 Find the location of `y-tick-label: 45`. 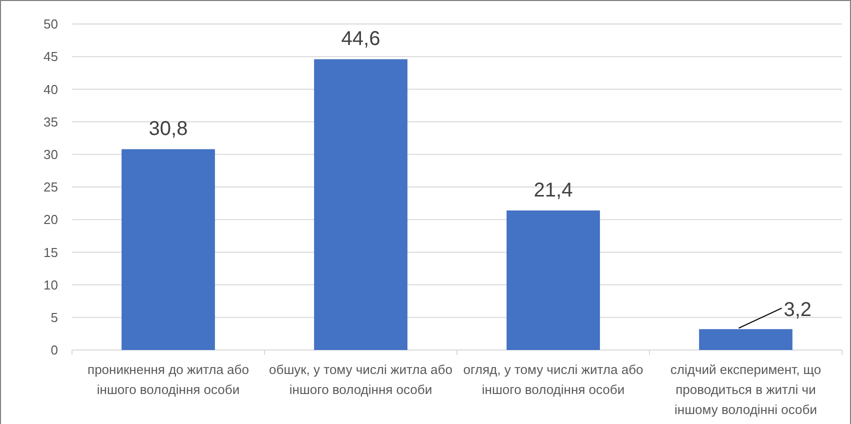

y-tick-label: 45 is located at coordinates (51, 56).